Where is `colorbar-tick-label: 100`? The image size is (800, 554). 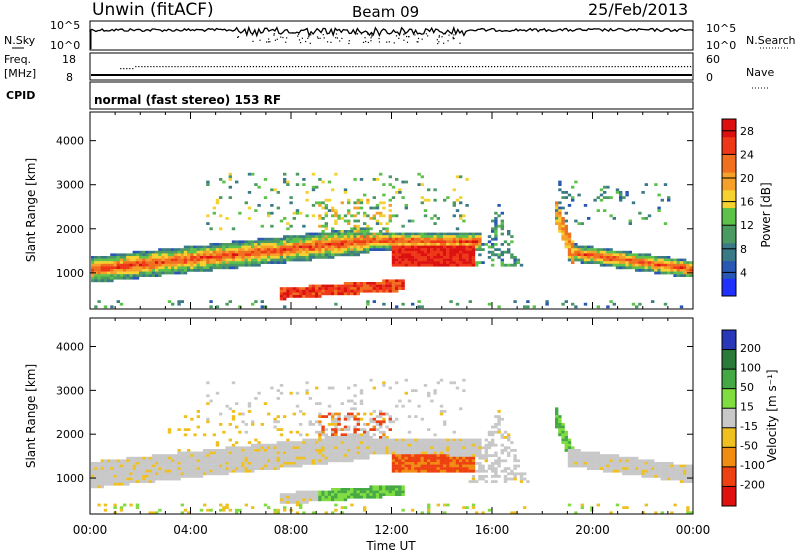 colorbar-tick-label: 100 is located at coordinates (750, 367).